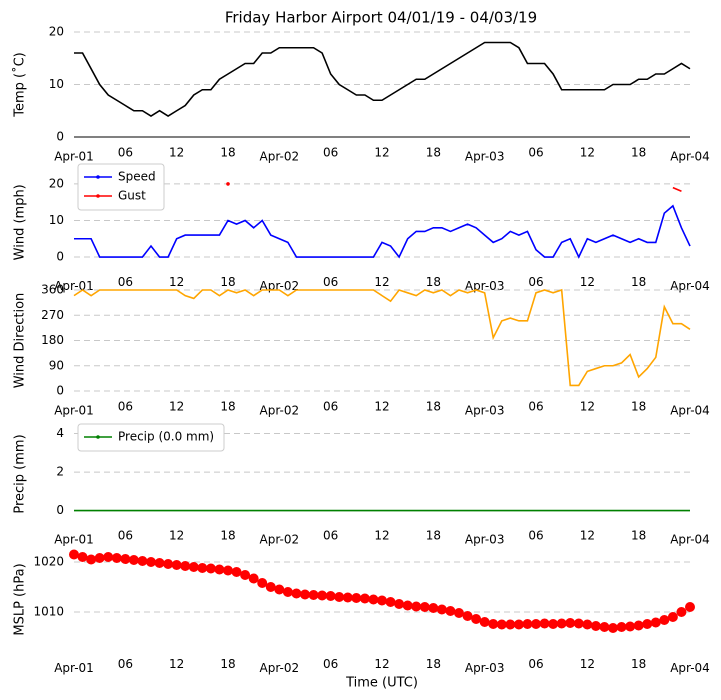 Image resolution: width=721 pixels, height=700 pixels. I want to click on legend-box, so click(151, 437).